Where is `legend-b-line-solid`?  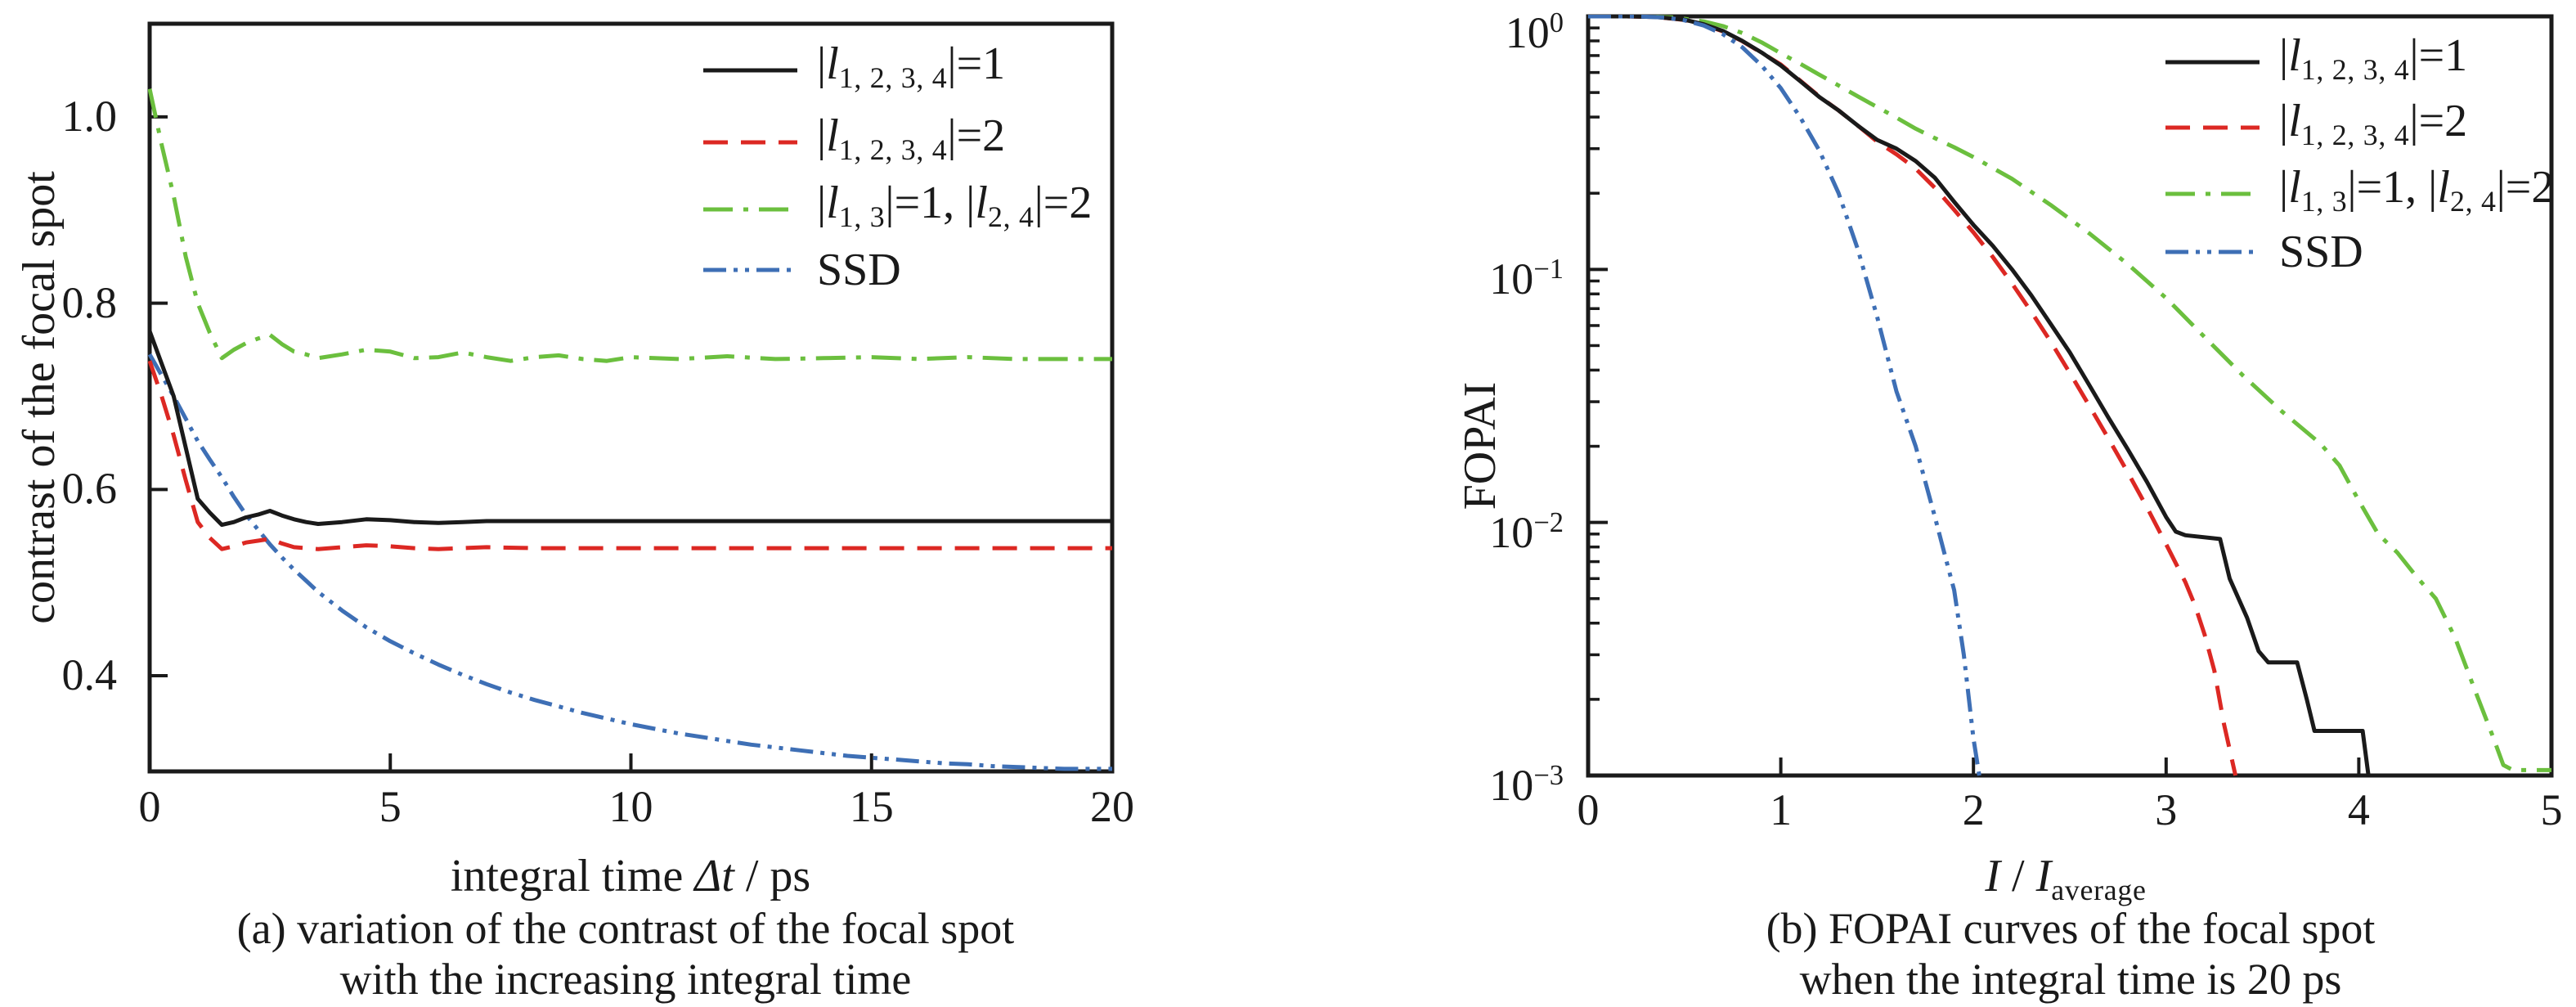
legend-b-line-solid is located at coordinates (2213, 62).